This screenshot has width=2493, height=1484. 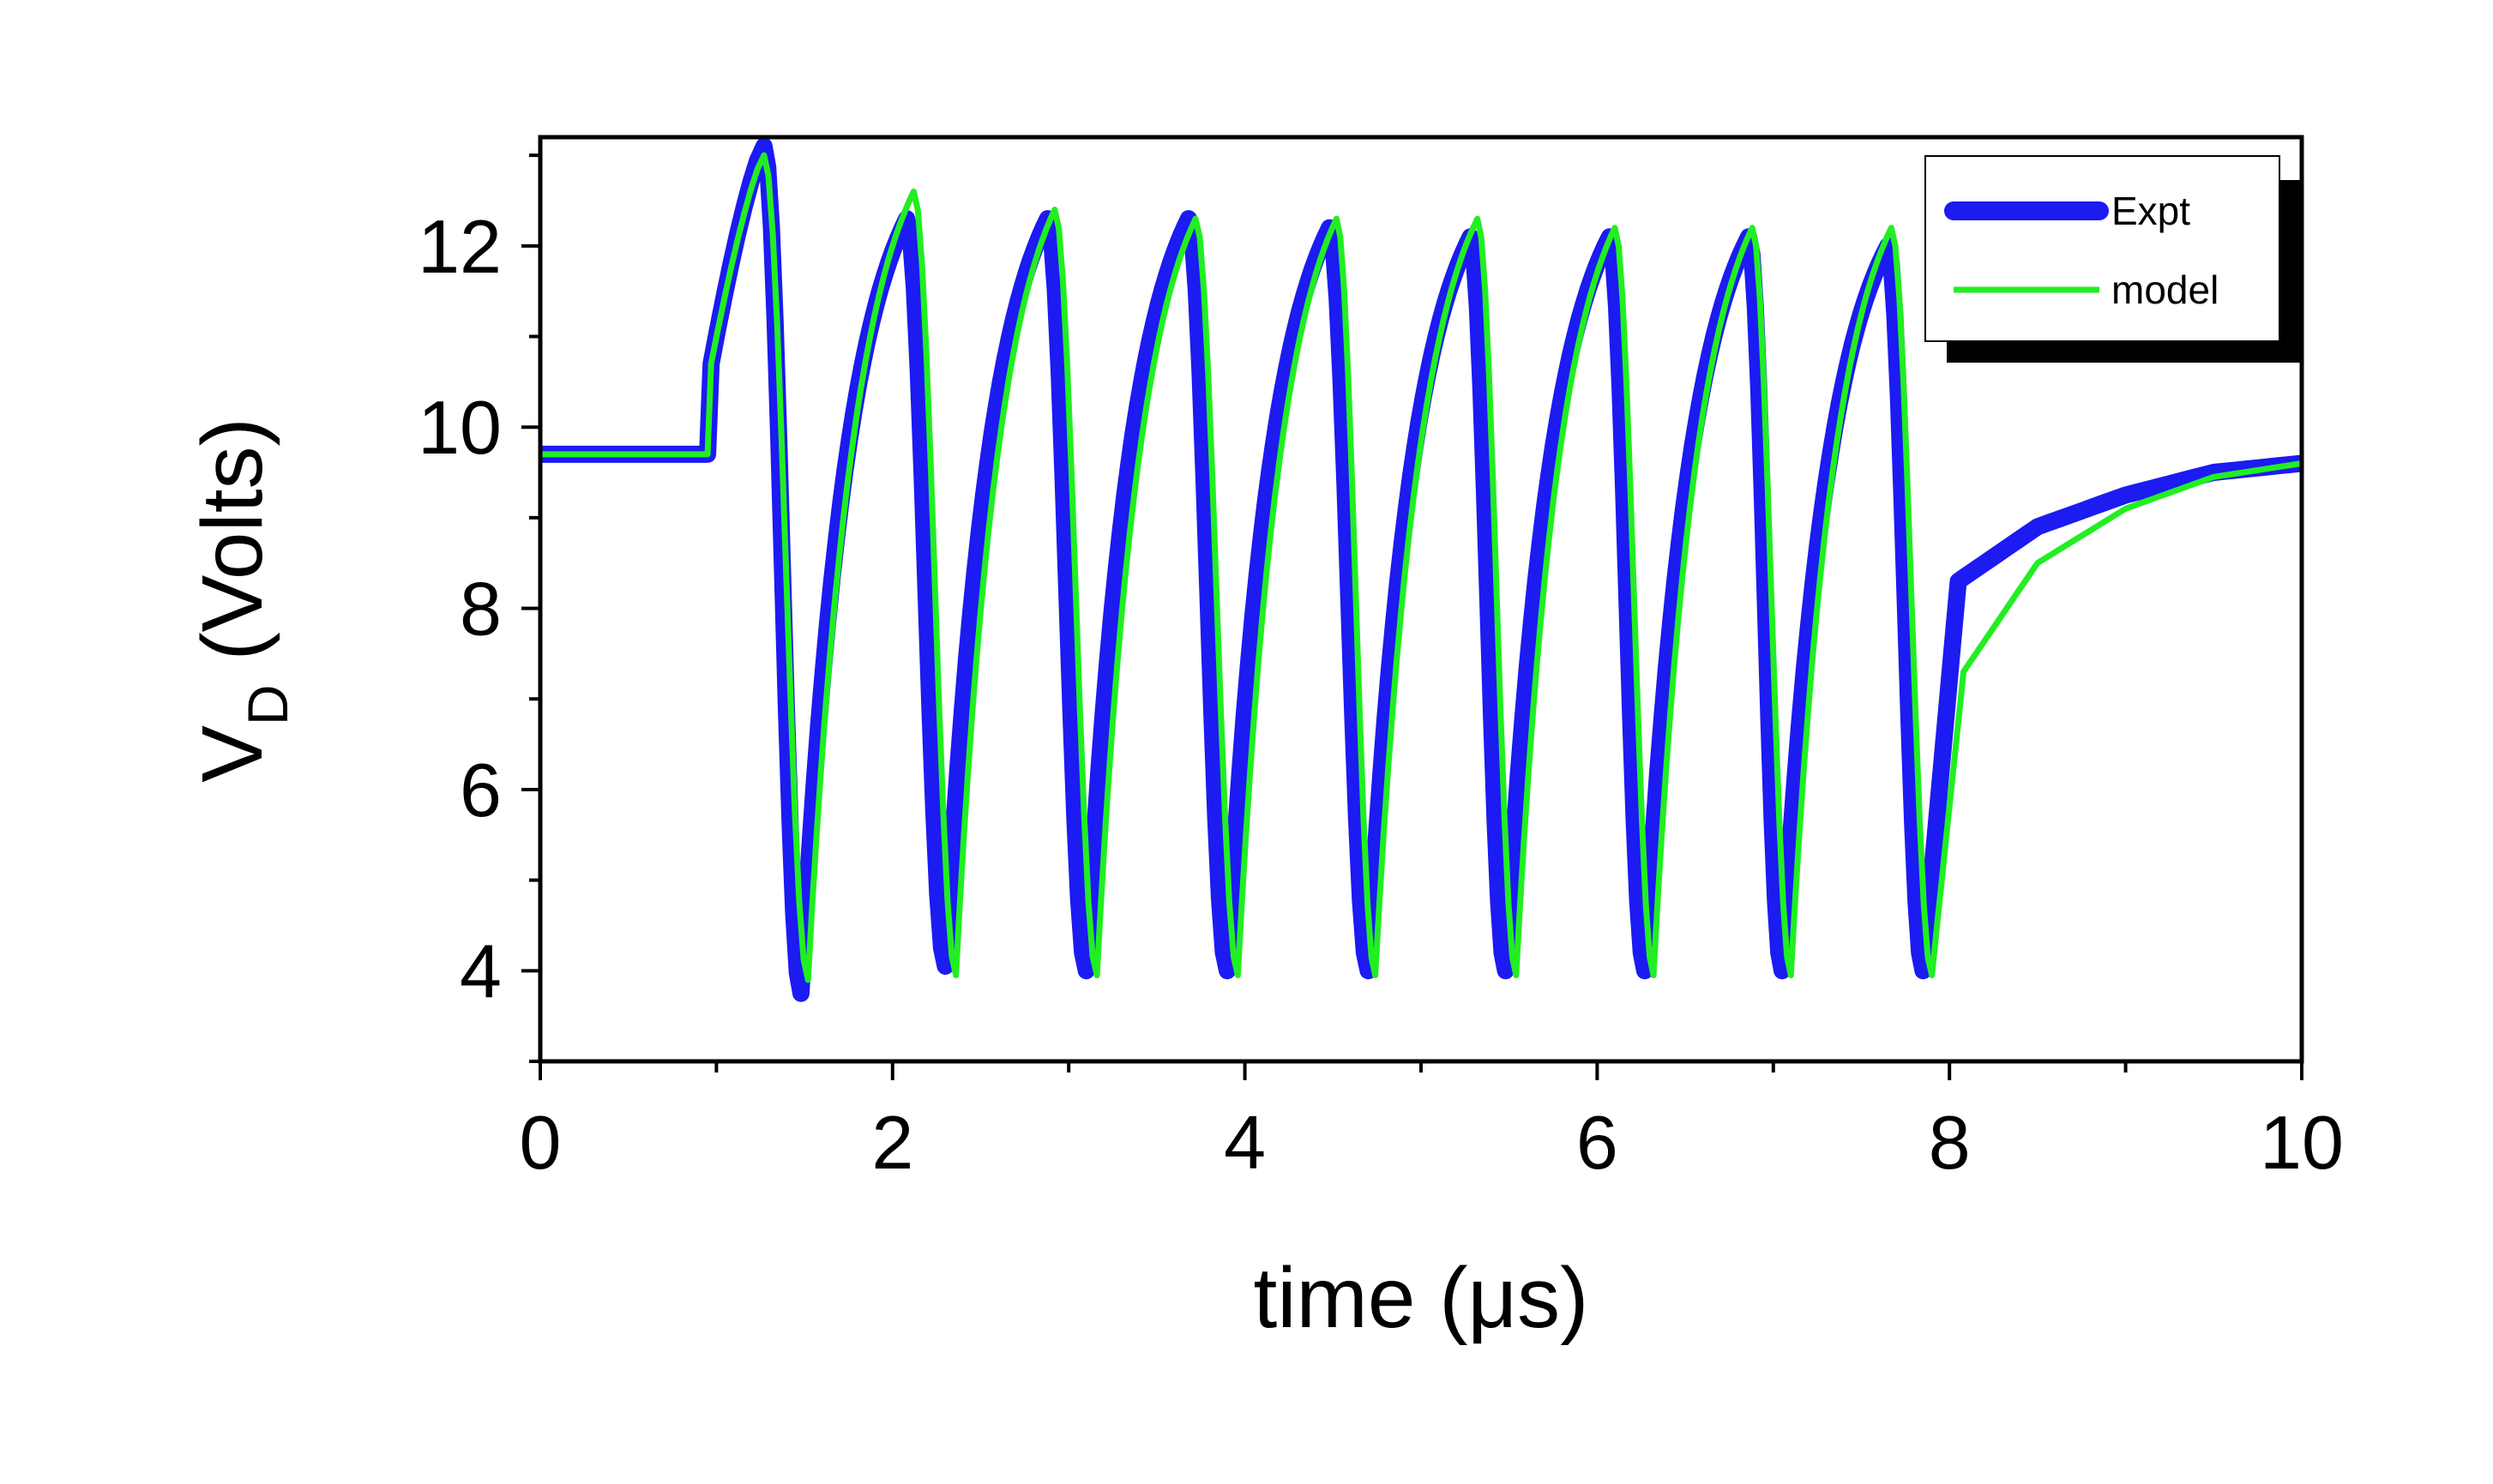 I want to click on x-tick-label: 4, so click(x=1245, y=1142).